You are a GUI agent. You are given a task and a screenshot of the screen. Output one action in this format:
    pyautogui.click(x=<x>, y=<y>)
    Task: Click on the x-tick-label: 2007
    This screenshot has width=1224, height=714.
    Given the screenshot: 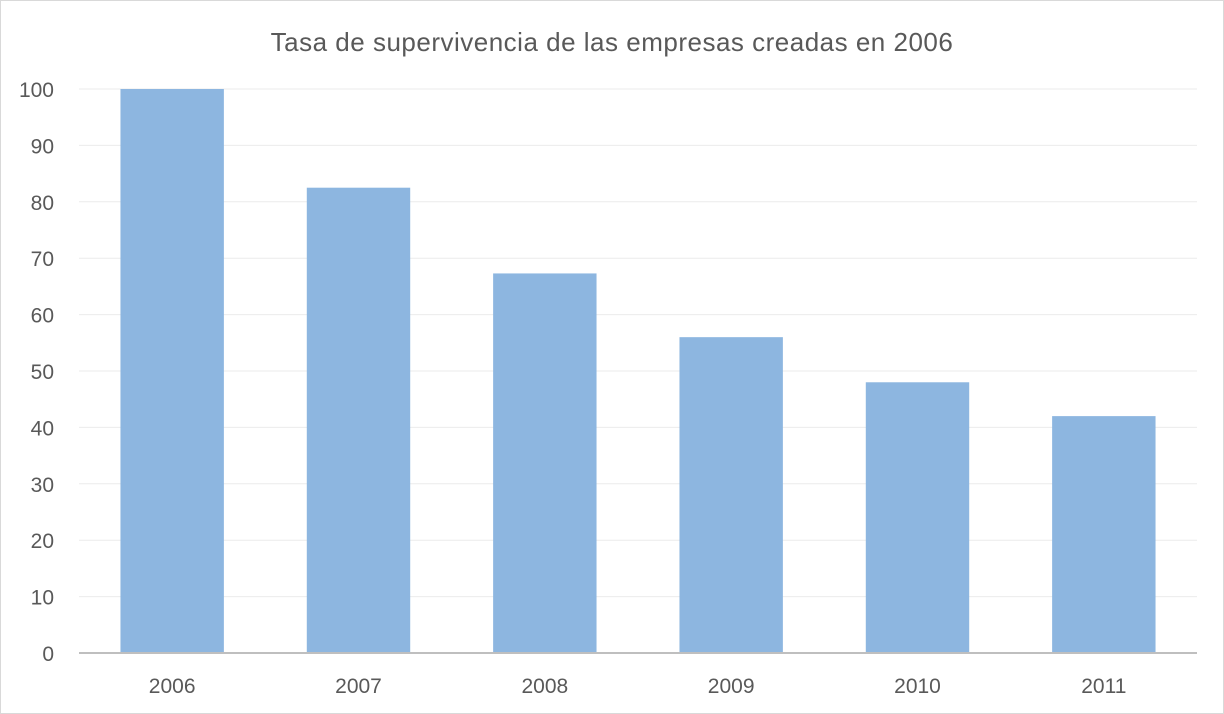 What is the action you would take?
    pyautogui.click(x=358, y=686)
    